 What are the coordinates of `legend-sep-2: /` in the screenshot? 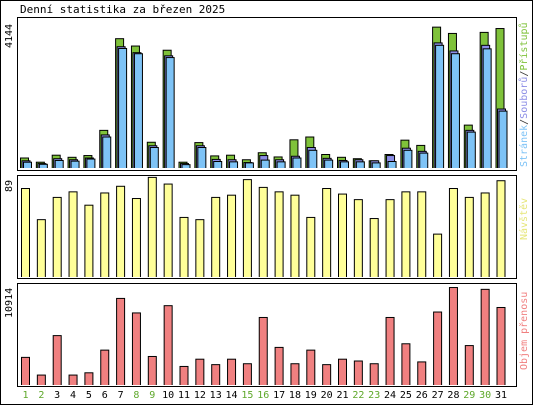 It's located at (524, 74).